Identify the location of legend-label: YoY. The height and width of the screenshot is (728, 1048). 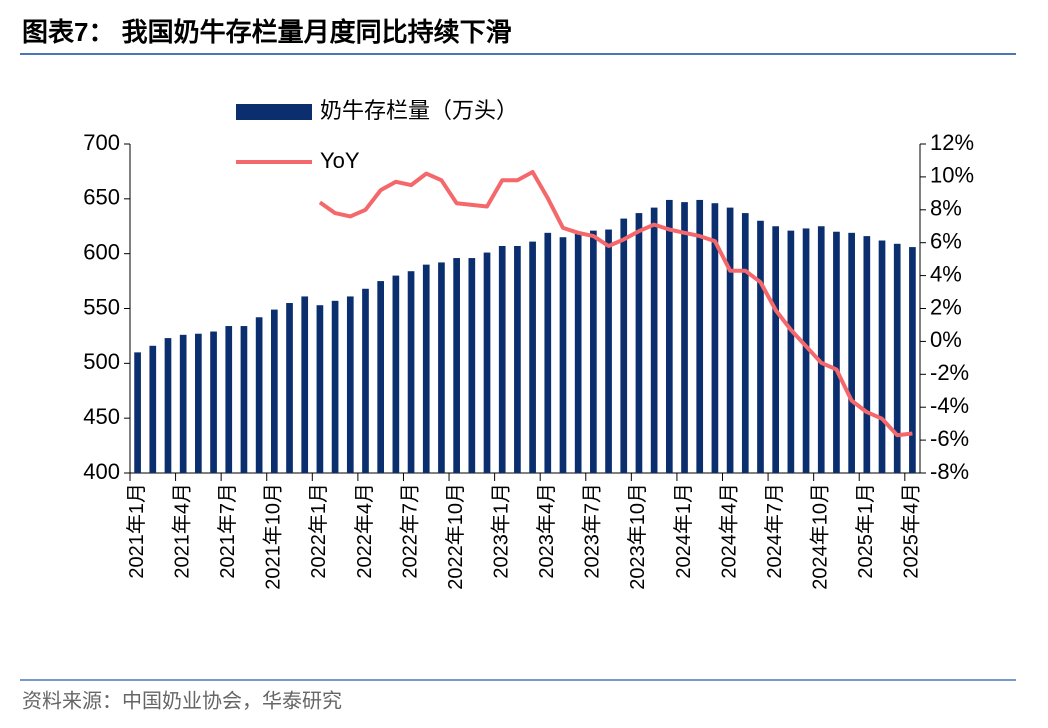
(340, 160).